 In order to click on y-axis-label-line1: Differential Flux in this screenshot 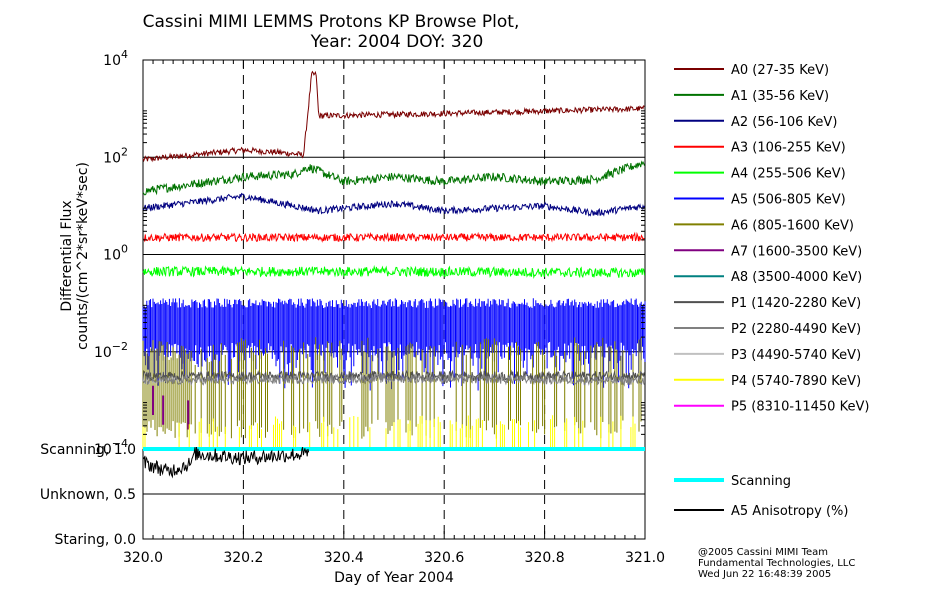, I will do `click(67, 255)`.